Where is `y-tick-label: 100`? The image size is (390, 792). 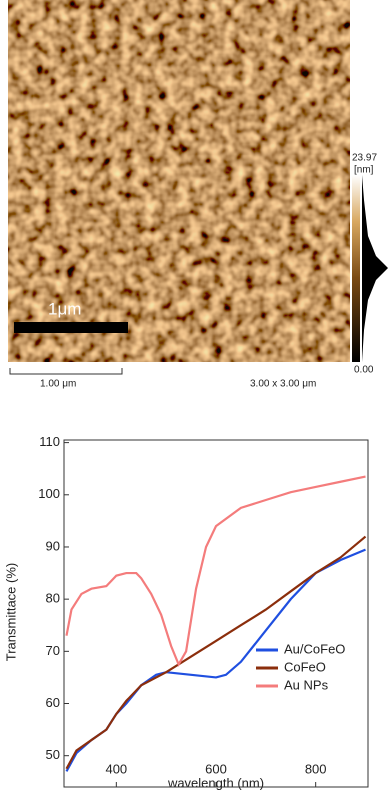 y-tick-label: 100 is located at coordinates (49, 493).